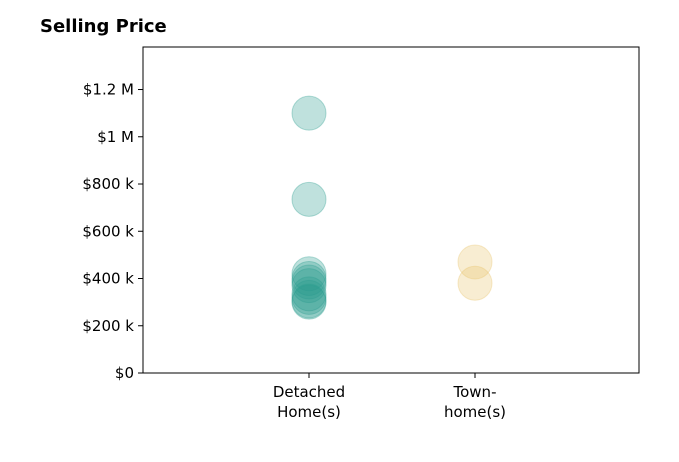 The width and height of the screenshot is (679, 462). Describe the element at coordinates (309, 402) in the screenshot. I see `x-tick-label: Detached Home(s)` at that location.